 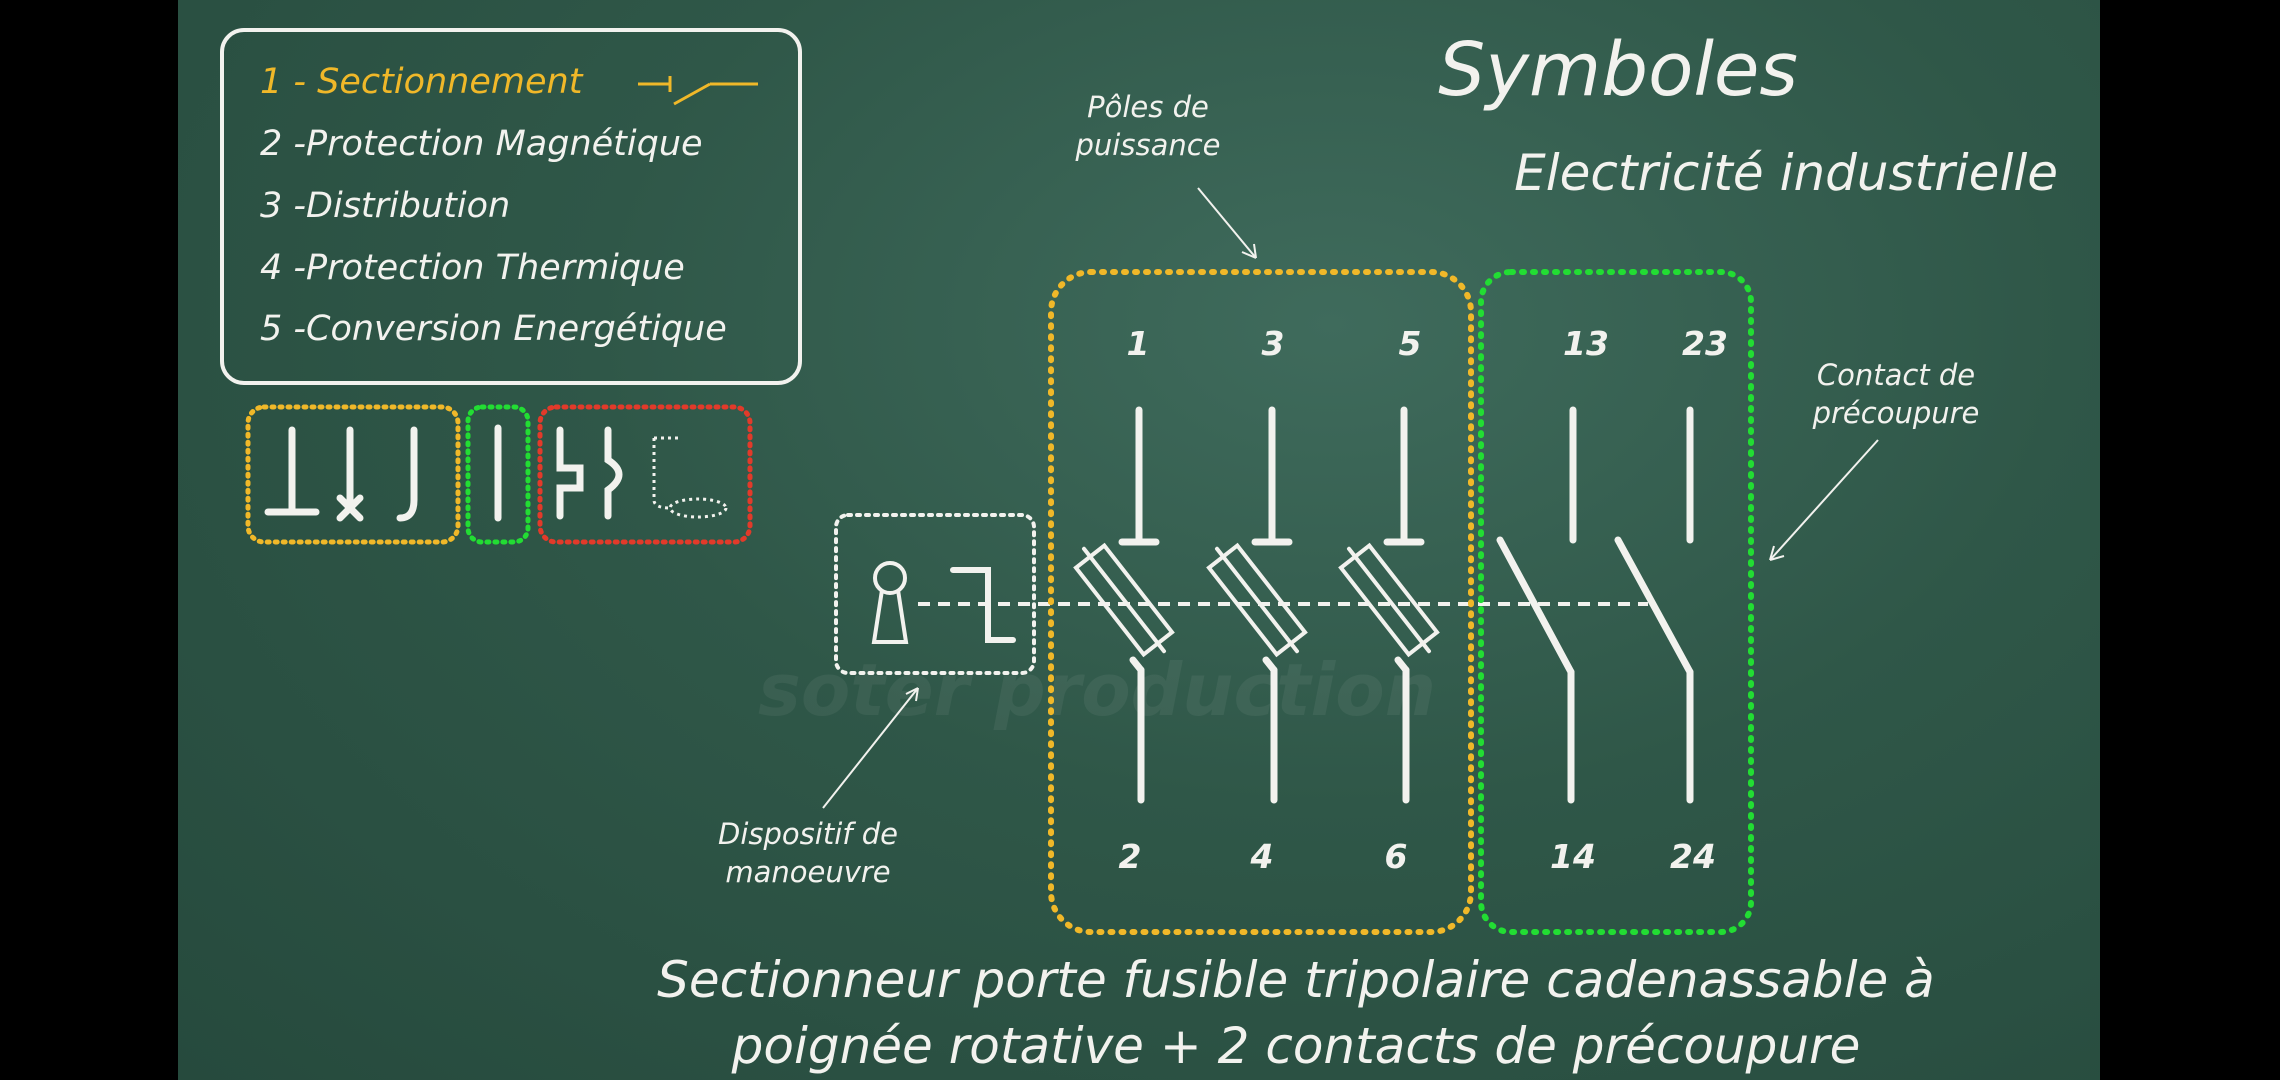 I want to click on isolator-mini-icon, so click(x=698, y=91).